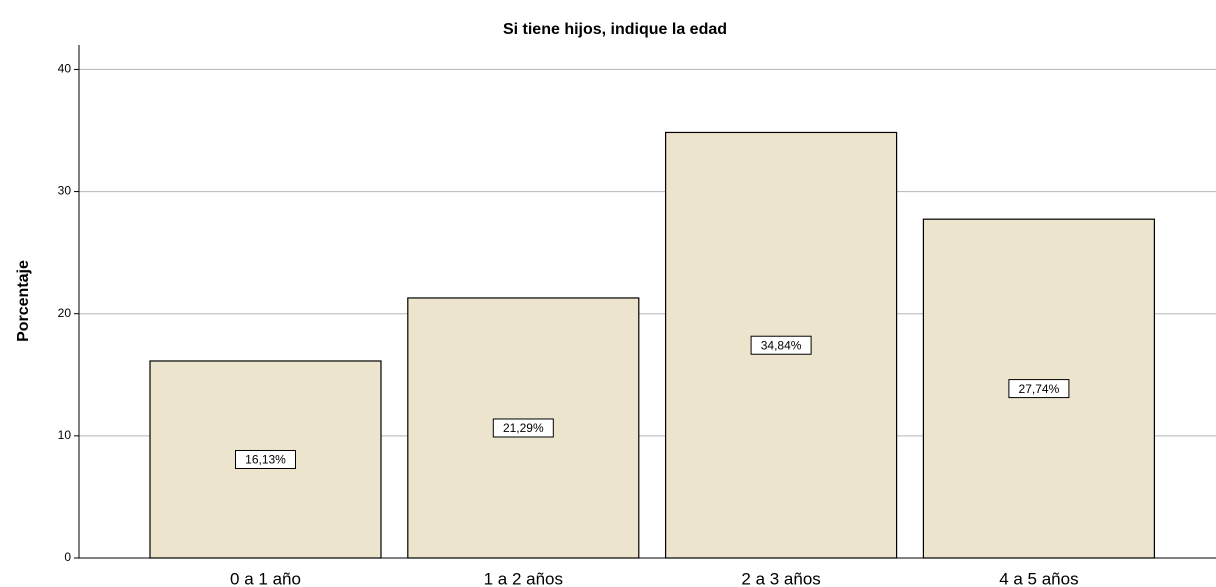 This screenshot has height=587, width=1216. I want to click on value-label: 27,74%, so click(1039, 389).